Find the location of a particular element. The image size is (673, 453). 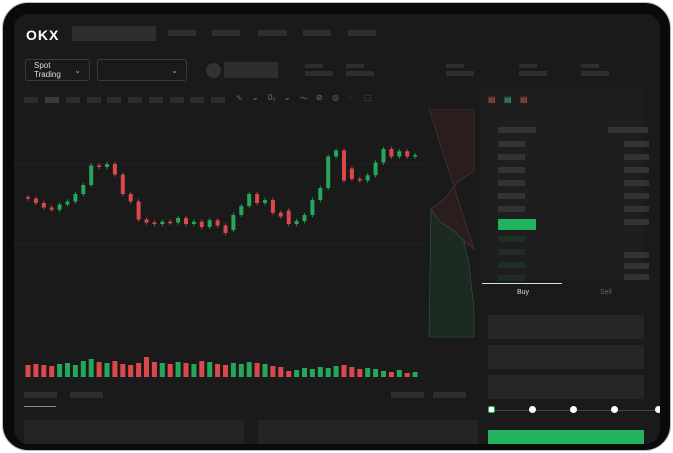

drawing-tool-icon: ⊘ is located at coordinates (319, 97).